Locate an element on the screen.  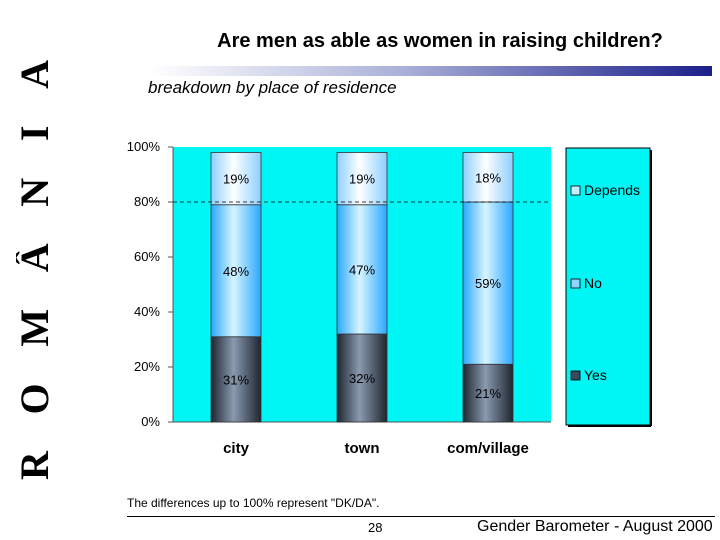
legend-swatch-no is located at coordinates (575, 283).